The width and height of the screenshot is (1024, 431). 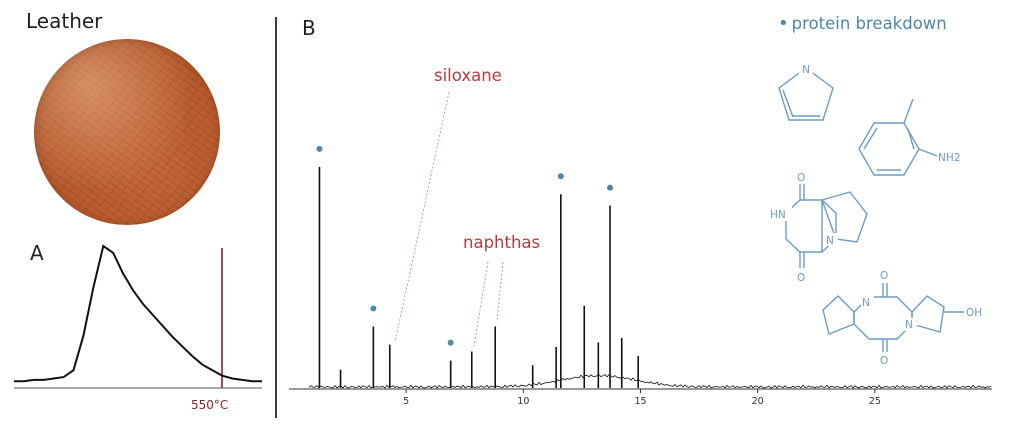 I want to click on siloxane-leader-line, so click(x=422, y=217).